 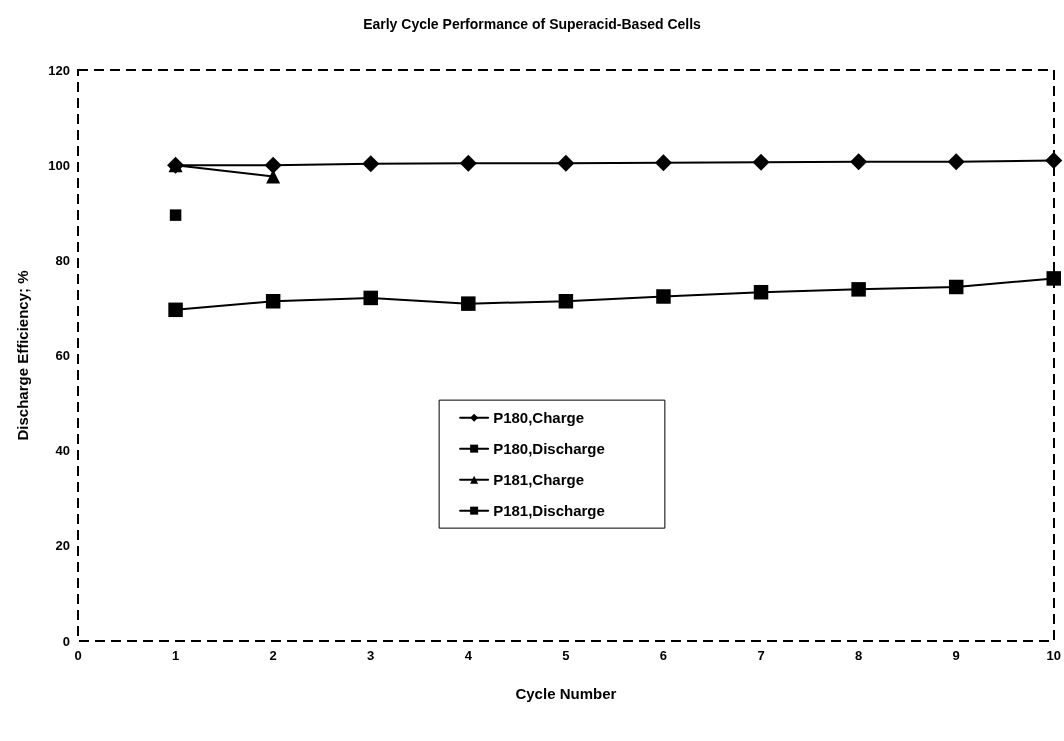 I want to click on x-tick-label: 10, so click(x=1053, y=655).